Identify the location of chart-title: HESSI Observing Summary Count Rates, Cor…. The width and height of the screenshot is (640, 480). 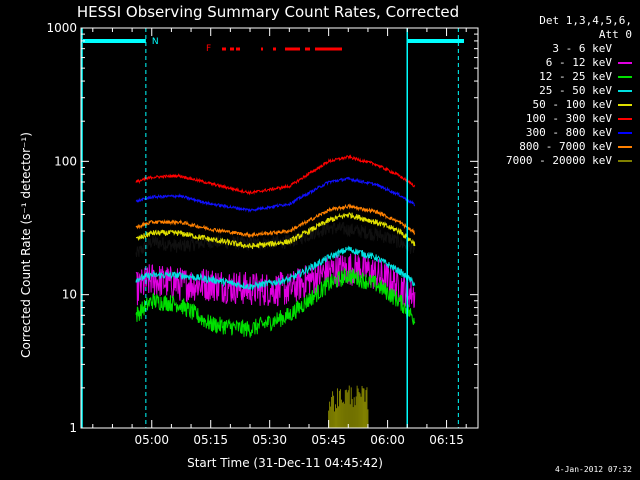
(268, 12).